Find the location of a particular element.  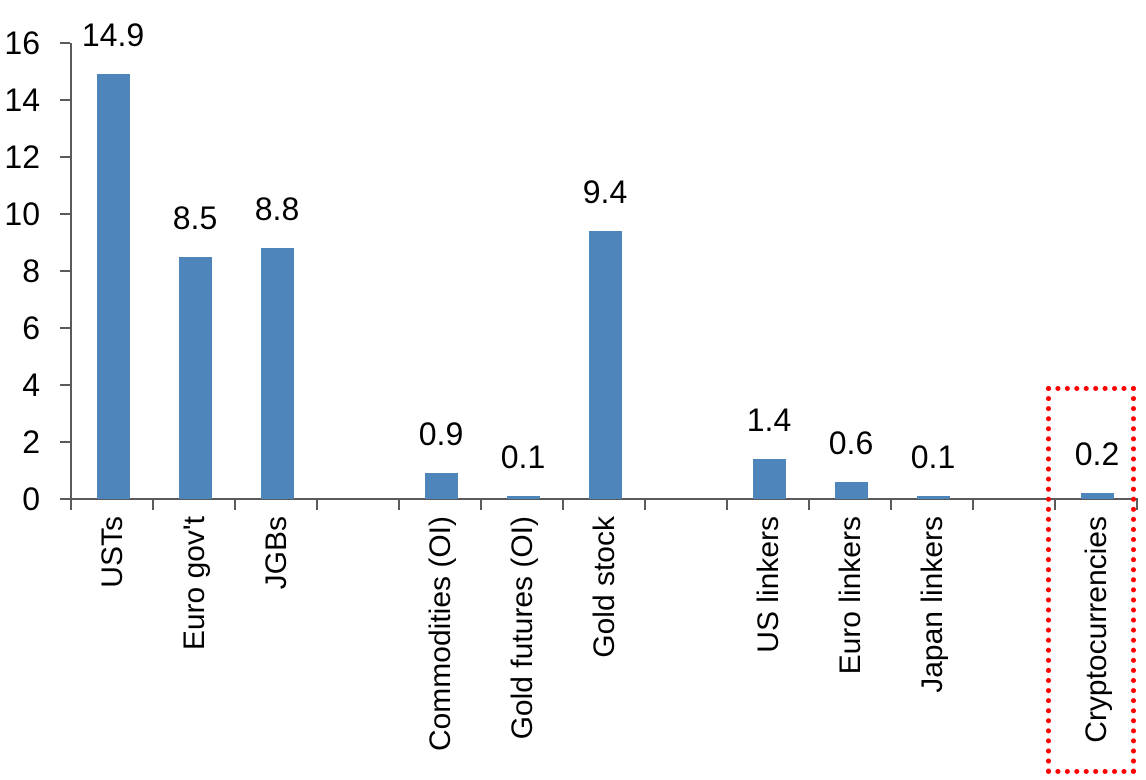

bar-us-linkers is located at coordinates (769, 479).